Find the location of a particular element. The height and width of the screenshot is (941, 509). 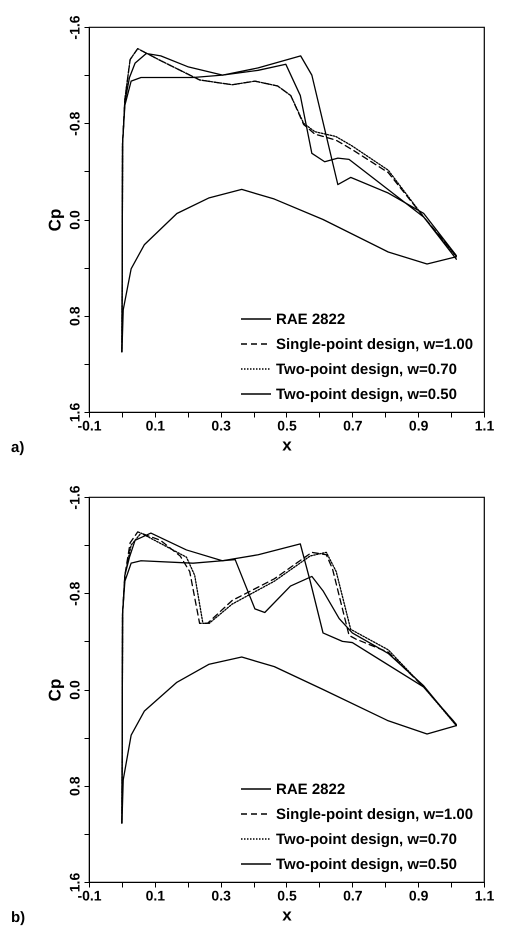

text: a) is located at coordinates (17, 447).